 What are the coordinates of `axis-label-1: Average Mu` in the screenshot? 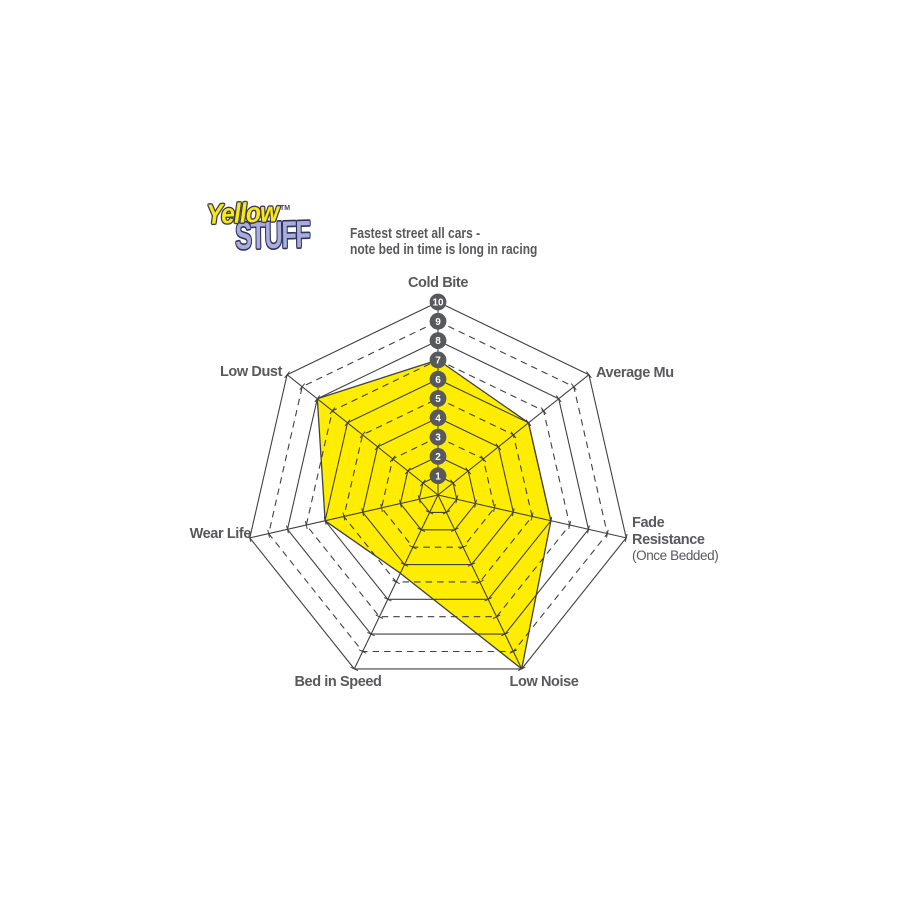 It's located at (635, 373).